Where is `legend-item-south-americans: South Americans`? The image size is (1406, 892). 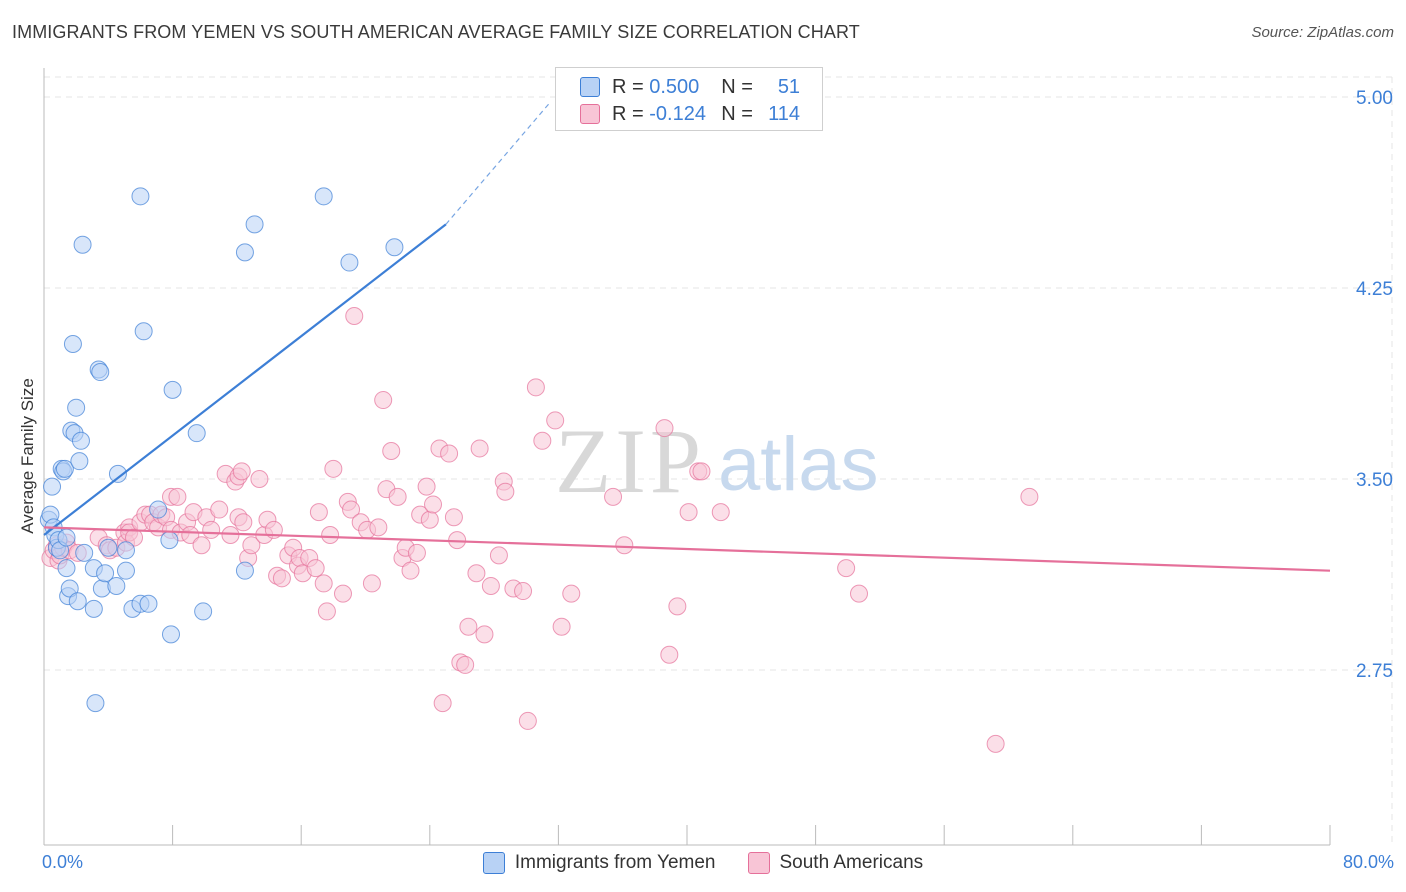
legend-item-south-americans: South Americans is located at coordinates (835, 863).